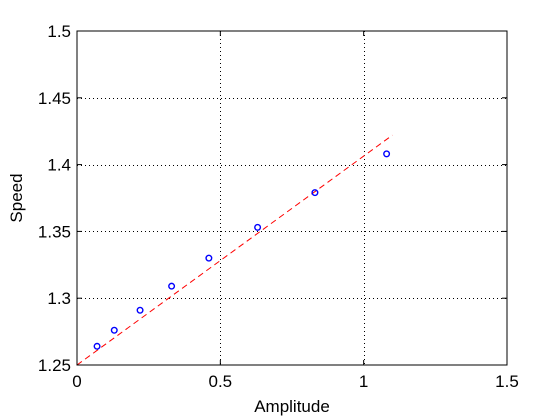  I want to click on x-tick-label: 0, so click(76, 381).